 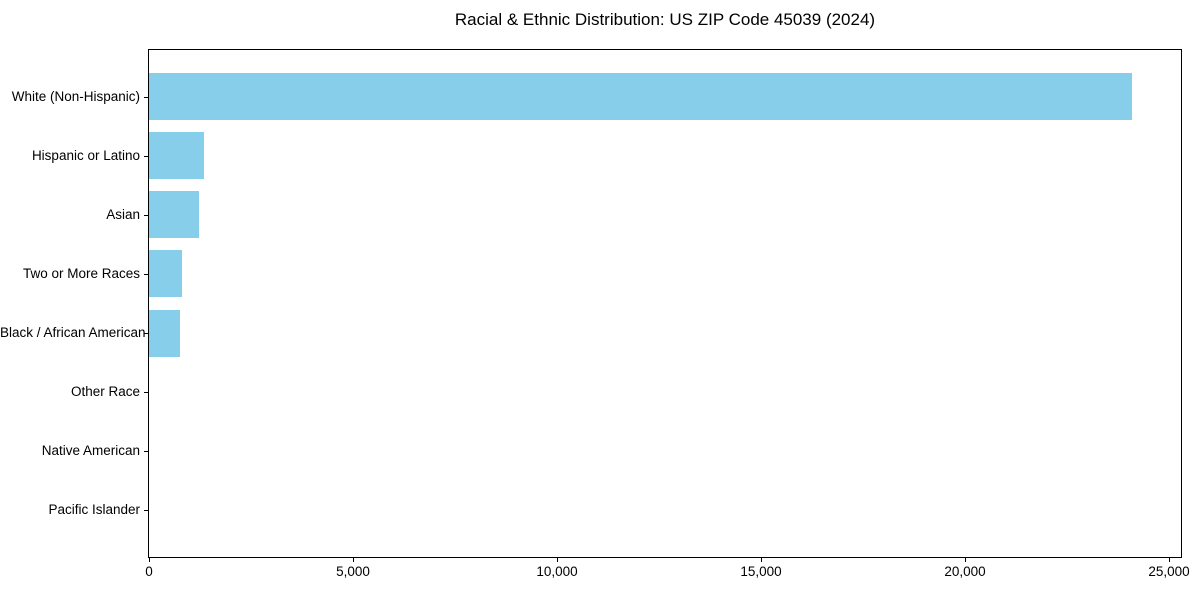 I want to click on x-tick-label: 20,000, so click(x=965, y=571).